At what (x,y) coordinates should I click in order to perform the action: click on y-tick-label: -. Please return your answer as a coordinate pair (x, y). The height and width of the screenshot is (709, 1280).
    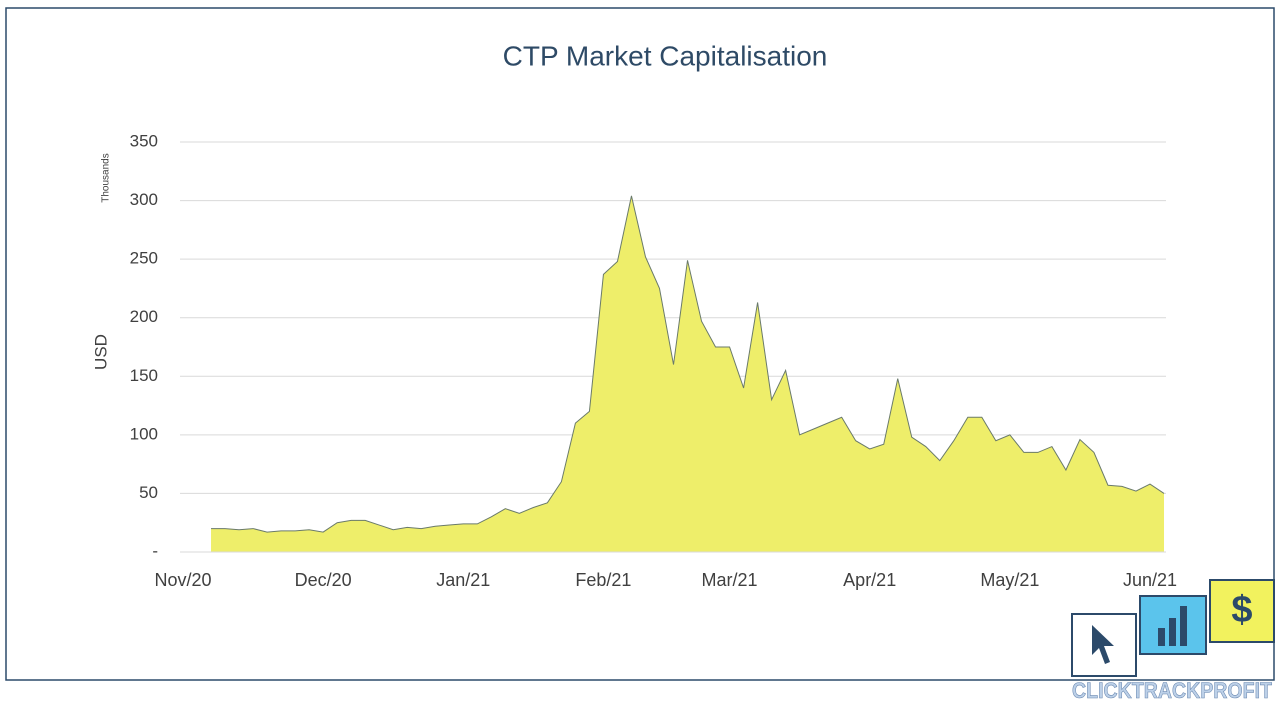
    Looking at the image, I should click on (155, 550).